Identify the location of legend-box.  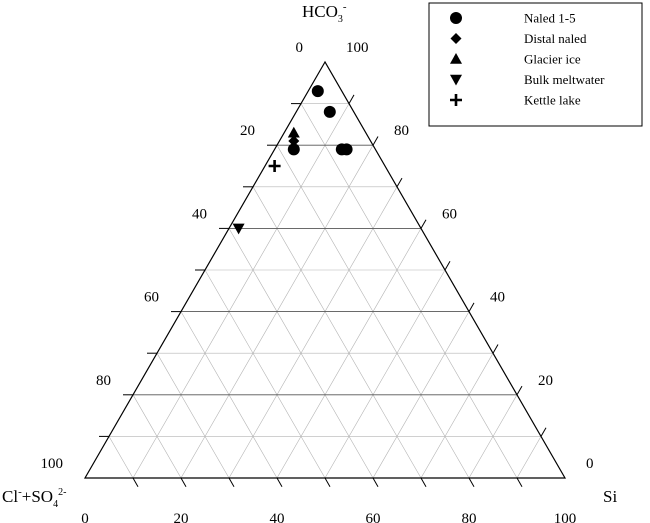
(535, 64).